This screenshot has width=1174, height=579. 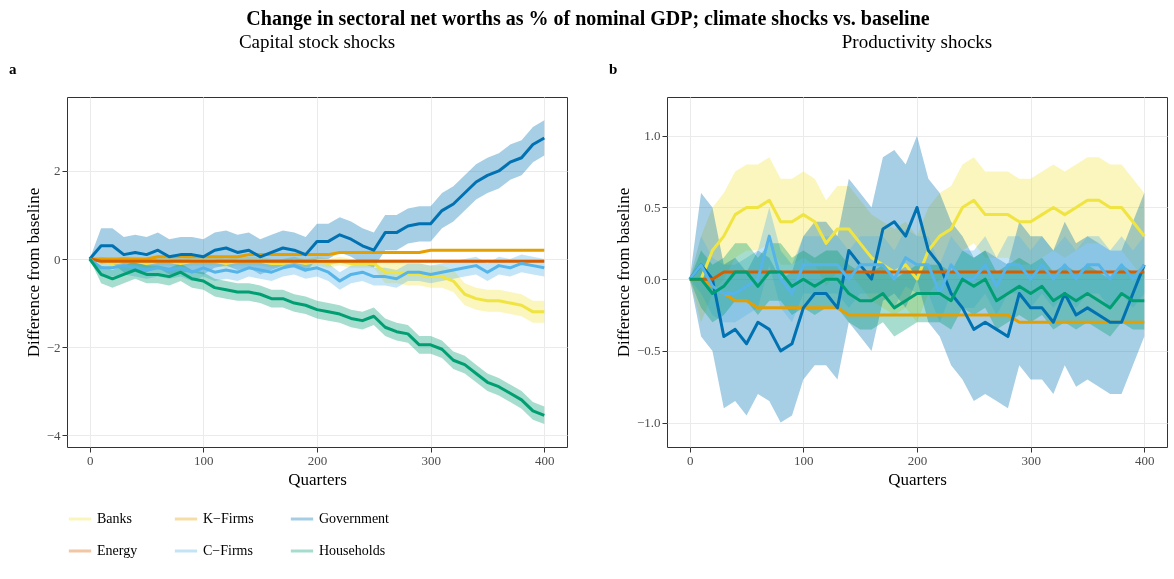 What do you see at coordinates (652, 136) in the screenshot?
I see `y-tick-label: 1.0` at bounding box center [652, 136].